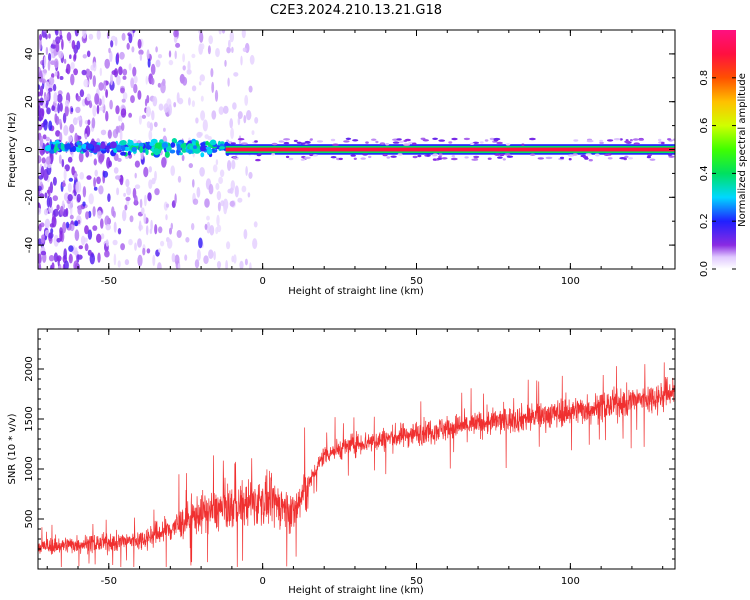  Describe the element at coordinates (29, 101) in the screenshot. I see `y-tick-label: 20` at that location.